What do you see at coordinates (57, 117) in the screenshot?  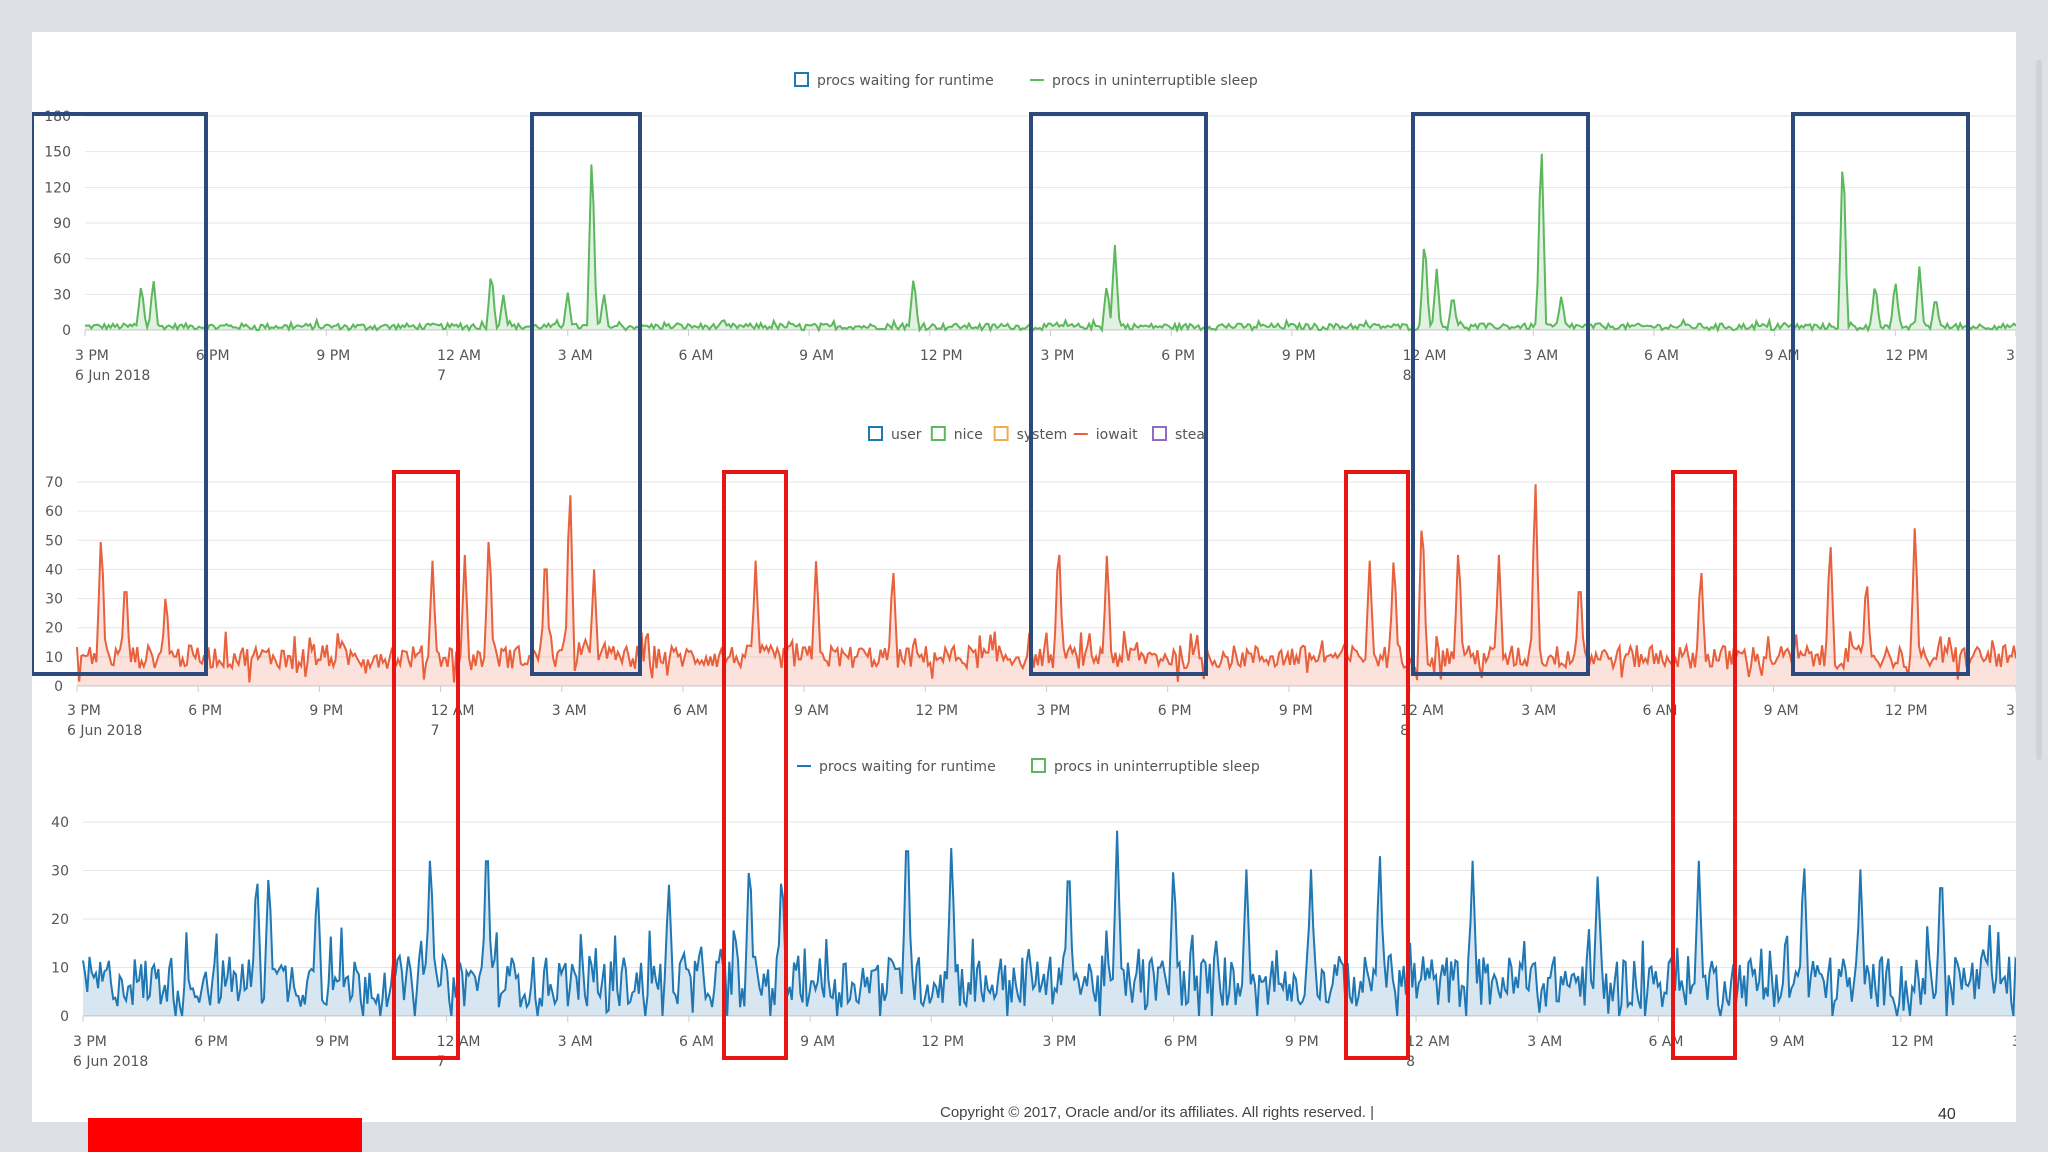 I see `y-tick-label: 180` at bounding box center [57, 117].